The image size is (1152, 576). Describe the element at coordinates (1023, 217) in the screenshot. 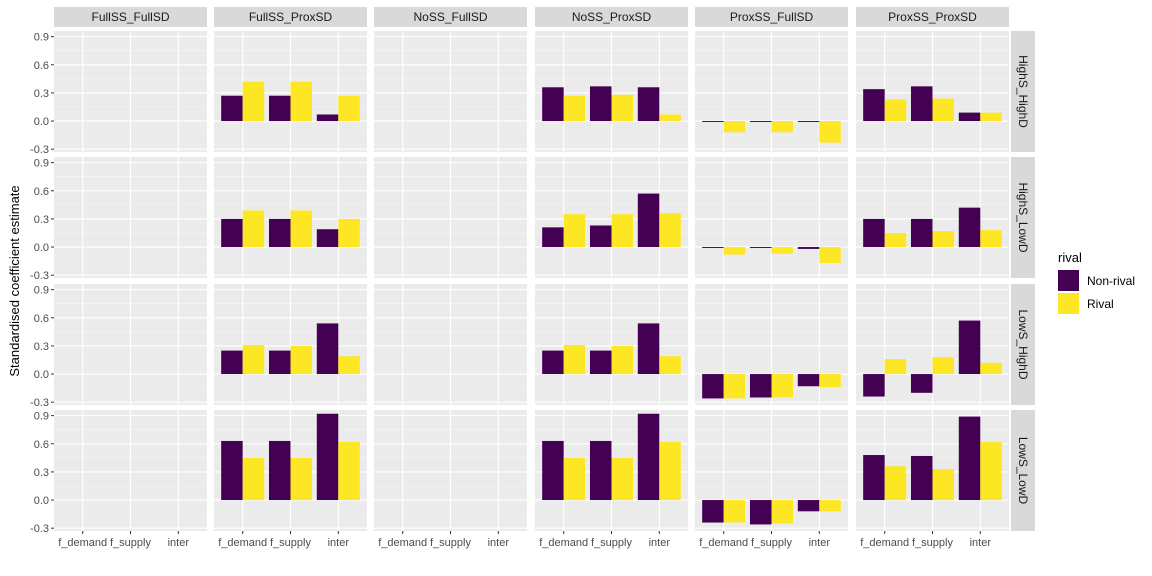

I see `facet-row-label: HighS_LowD` at that location.